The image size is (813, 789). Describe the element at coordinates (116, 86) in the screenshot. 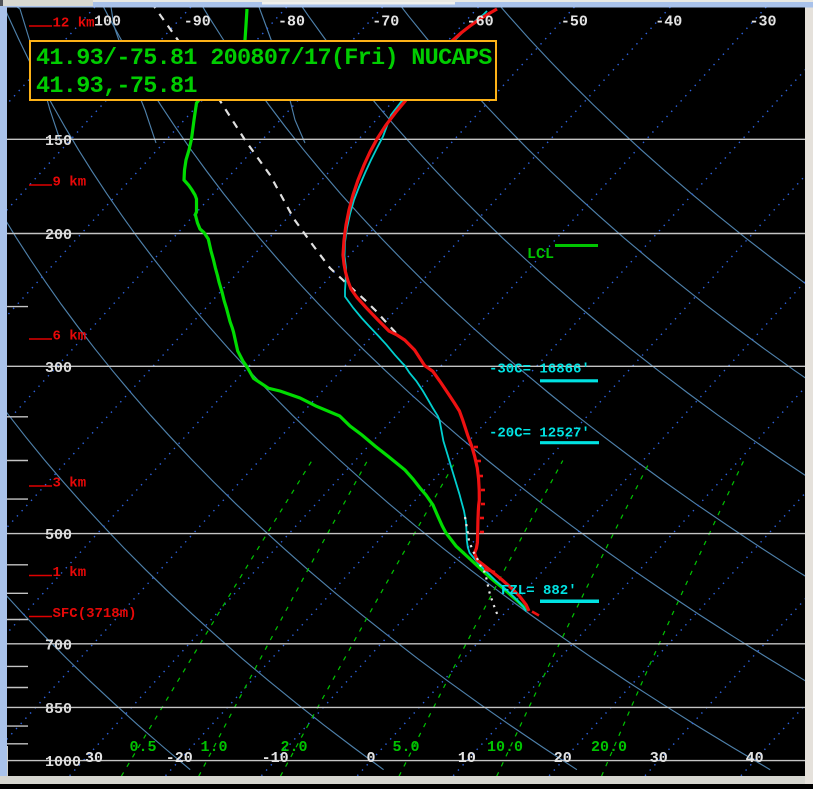

I see `svg-text: 41.93,-75.81` at that location.